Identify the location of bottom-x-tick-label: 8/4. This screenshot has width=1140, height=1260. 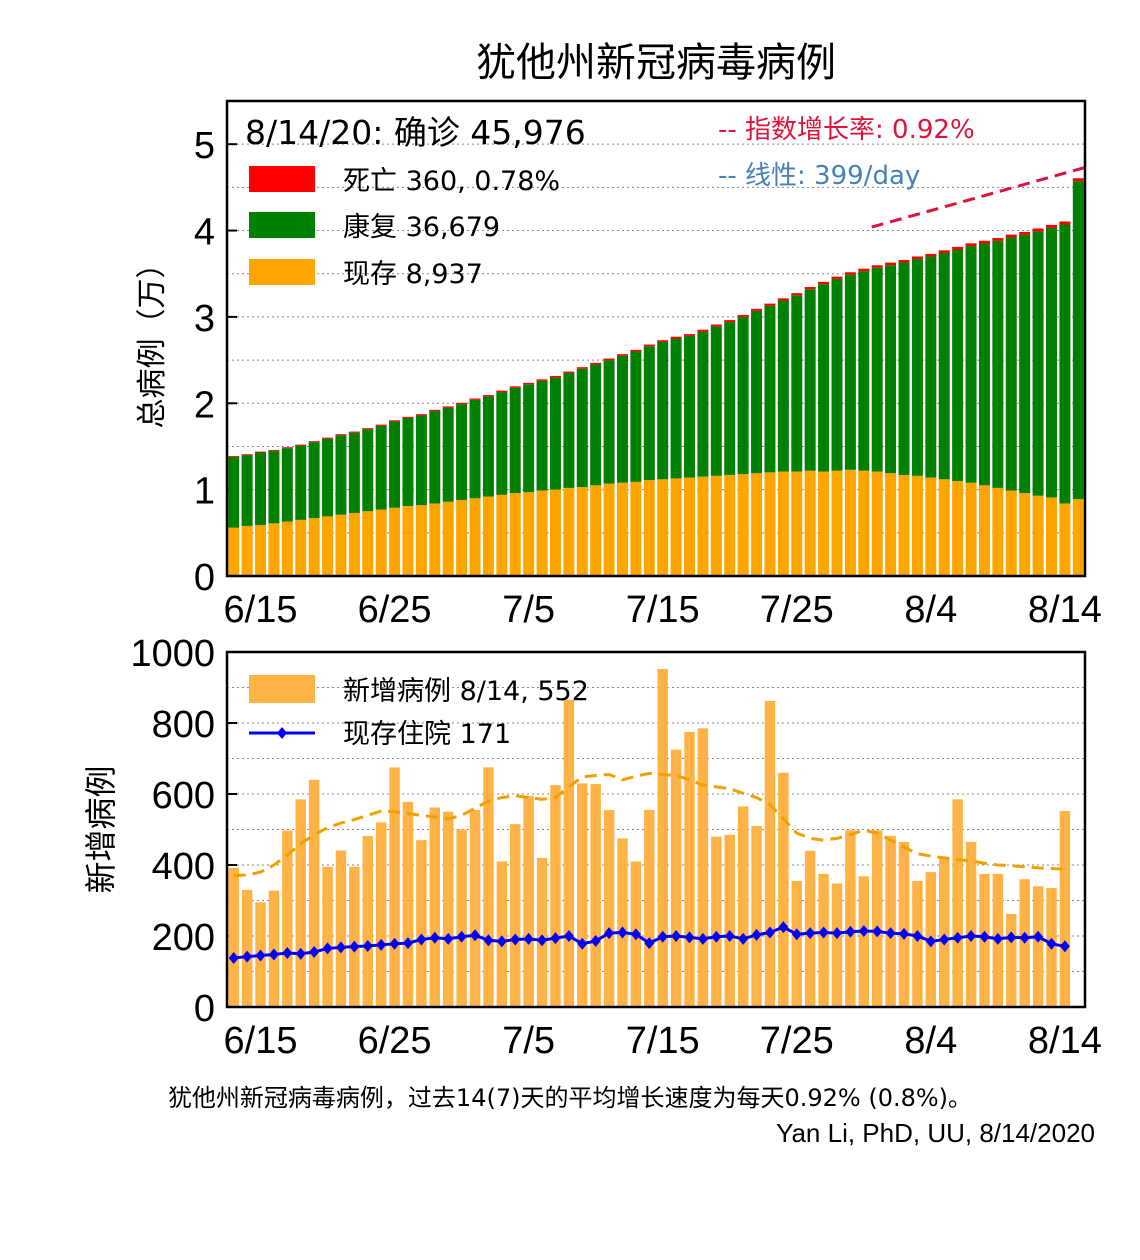
(930, 1041).